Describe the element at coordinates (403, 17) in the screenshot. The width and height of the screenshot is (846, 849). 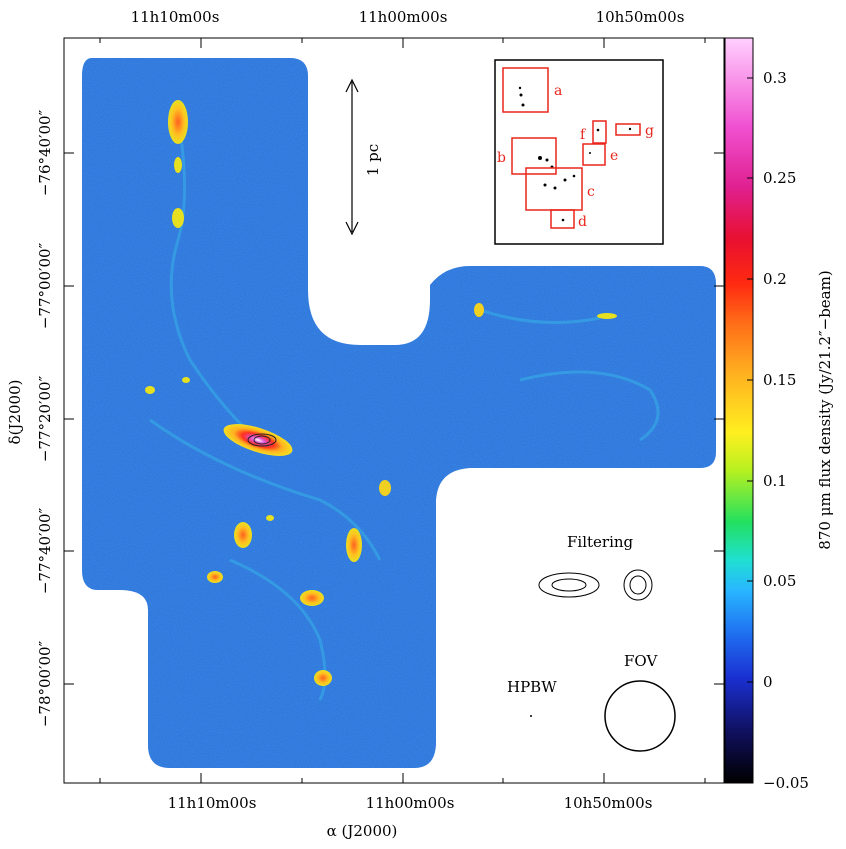
I see `ra-top-tick-2: 11h00m00s` at that location.